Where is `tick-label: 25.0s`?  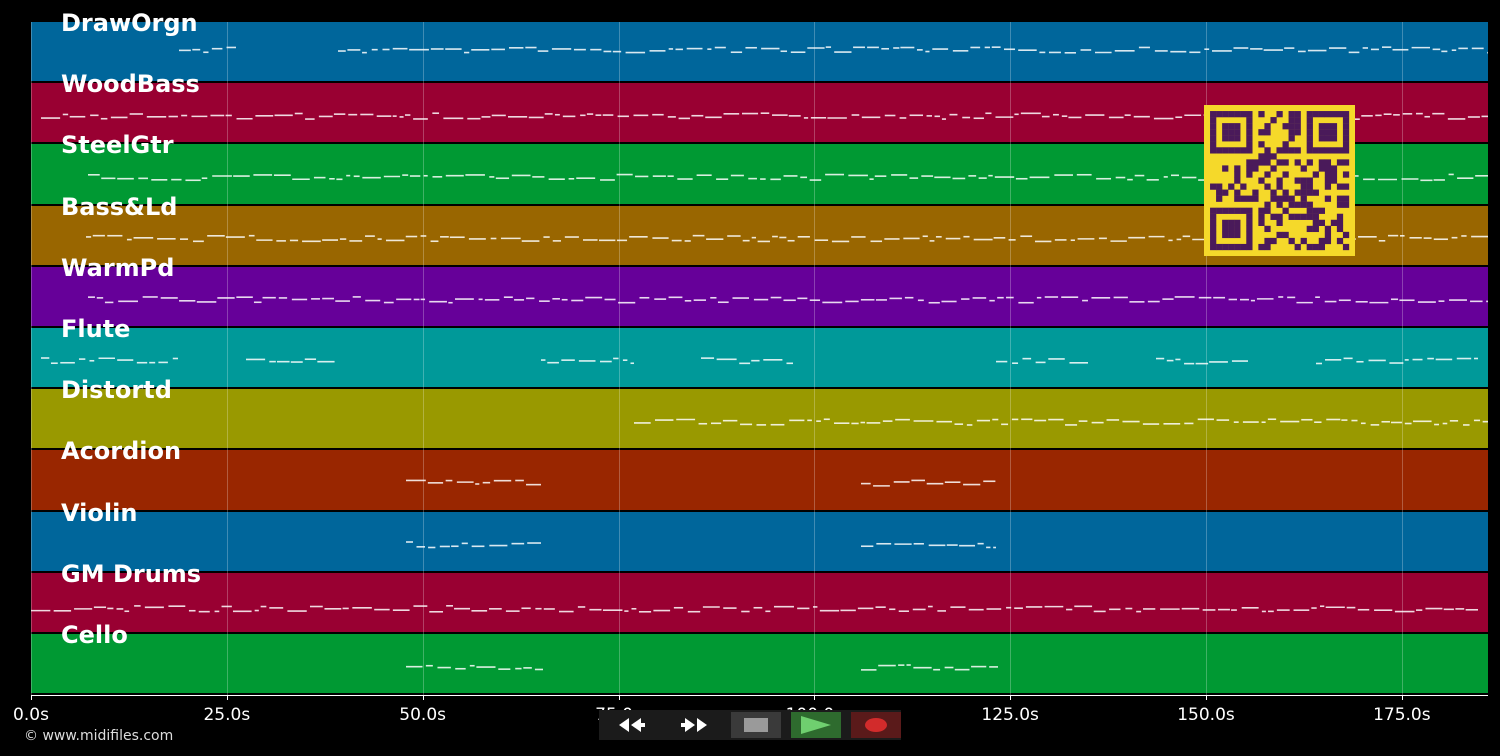
tick-label: 25.0s is located at coordinates (227, 715).